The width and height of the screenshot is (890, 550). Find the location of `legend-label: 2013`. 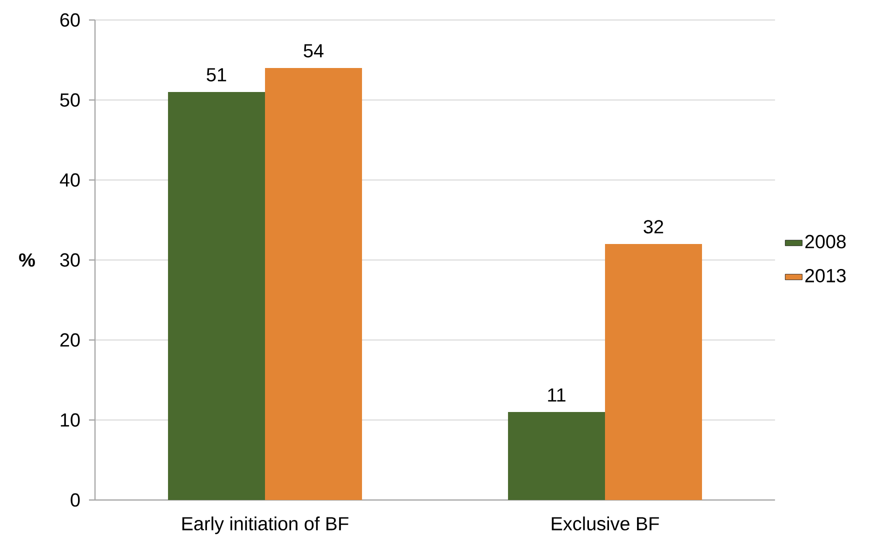

legend-label: 2013 is located at coordinates (825, 275).